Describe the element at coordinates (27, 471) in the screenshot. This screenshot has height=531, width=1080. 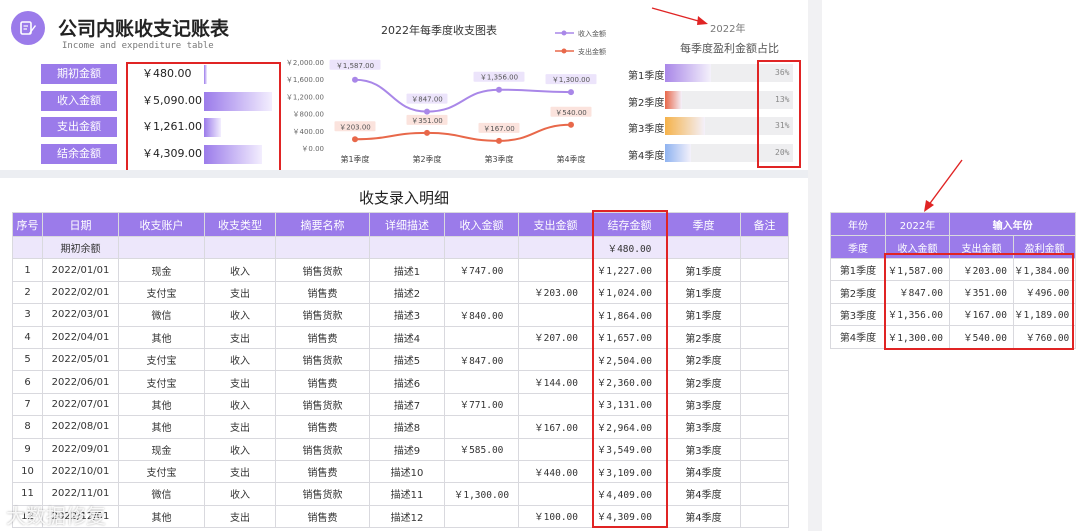
I see `table-cell: 10` at that location.